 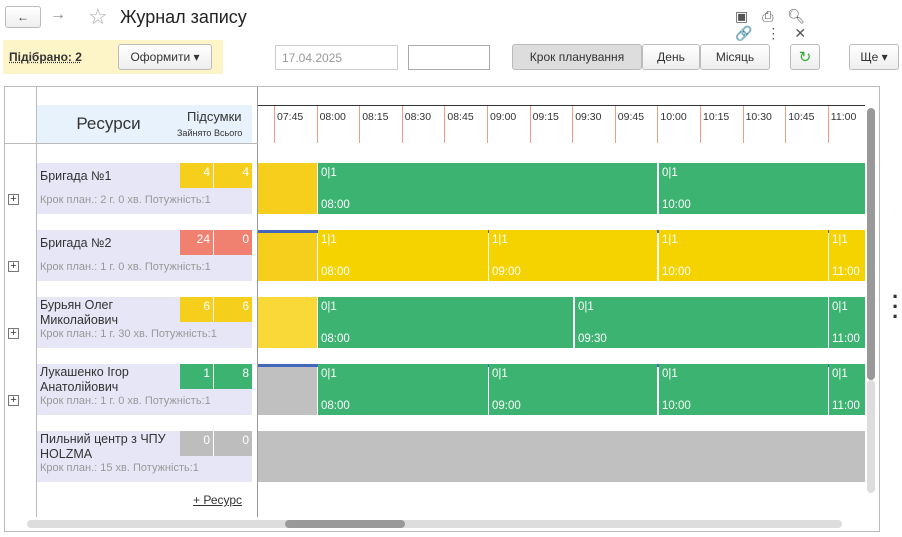 What do you see at coordinates (160, 57) in the screenshot?
I see `process-text: Оформити` at bounding box center [160, 57].